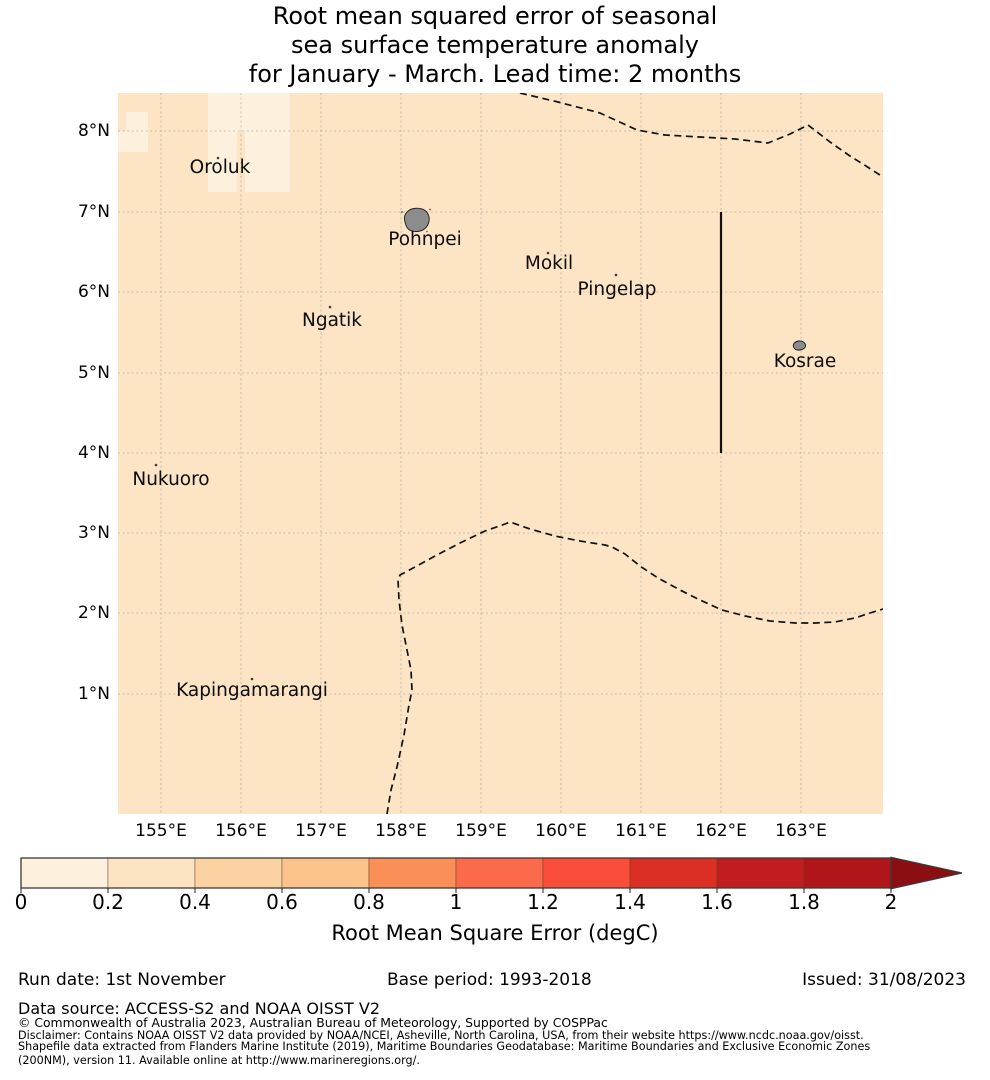 The image size is (990, 1080). I want to click on colorbar, so click(491, 874).